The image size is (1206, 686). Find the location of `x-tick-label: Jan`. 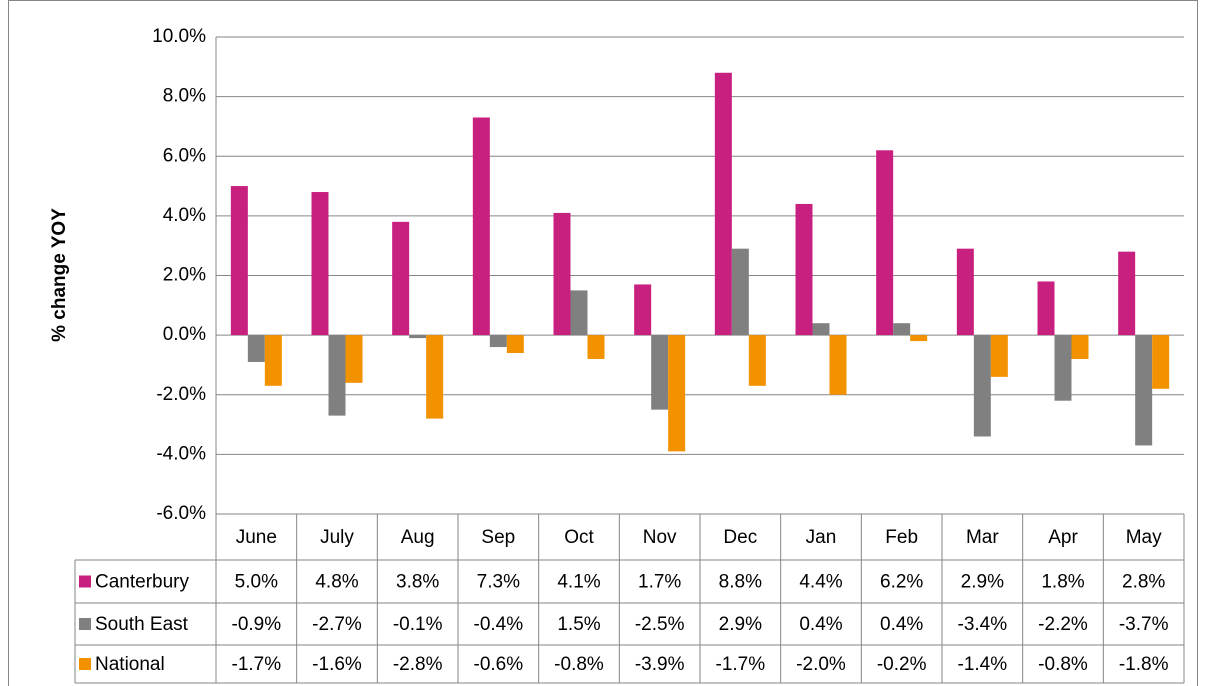

x-tick-label: Jan is located at coordinates (821, 537).